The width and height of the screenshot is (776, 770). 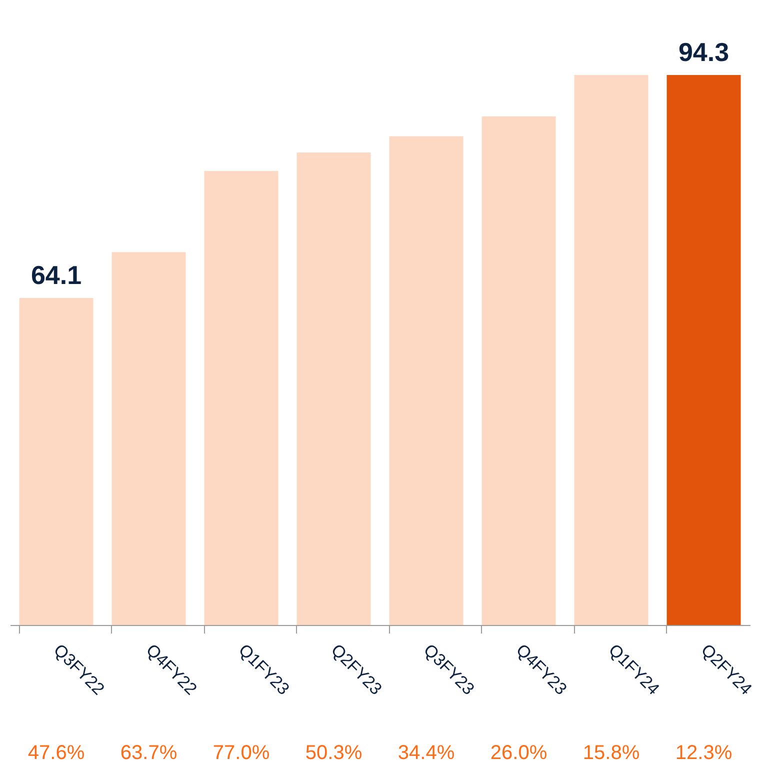 I want to click on text: 26.0%, so click(x=519, y=753).